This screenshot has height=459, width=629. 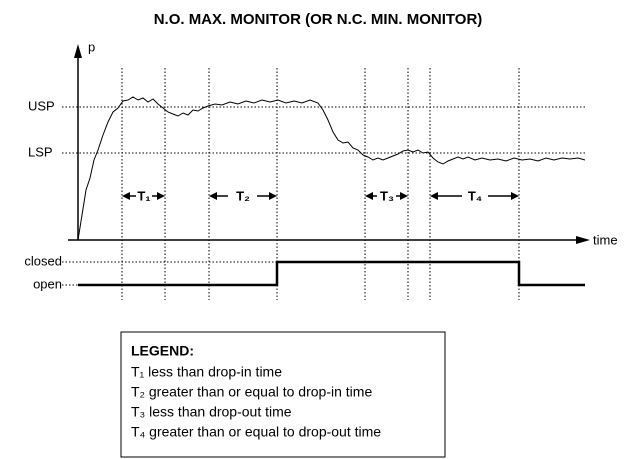 I want to click on arrow-heads, so click(x=320, y=196).